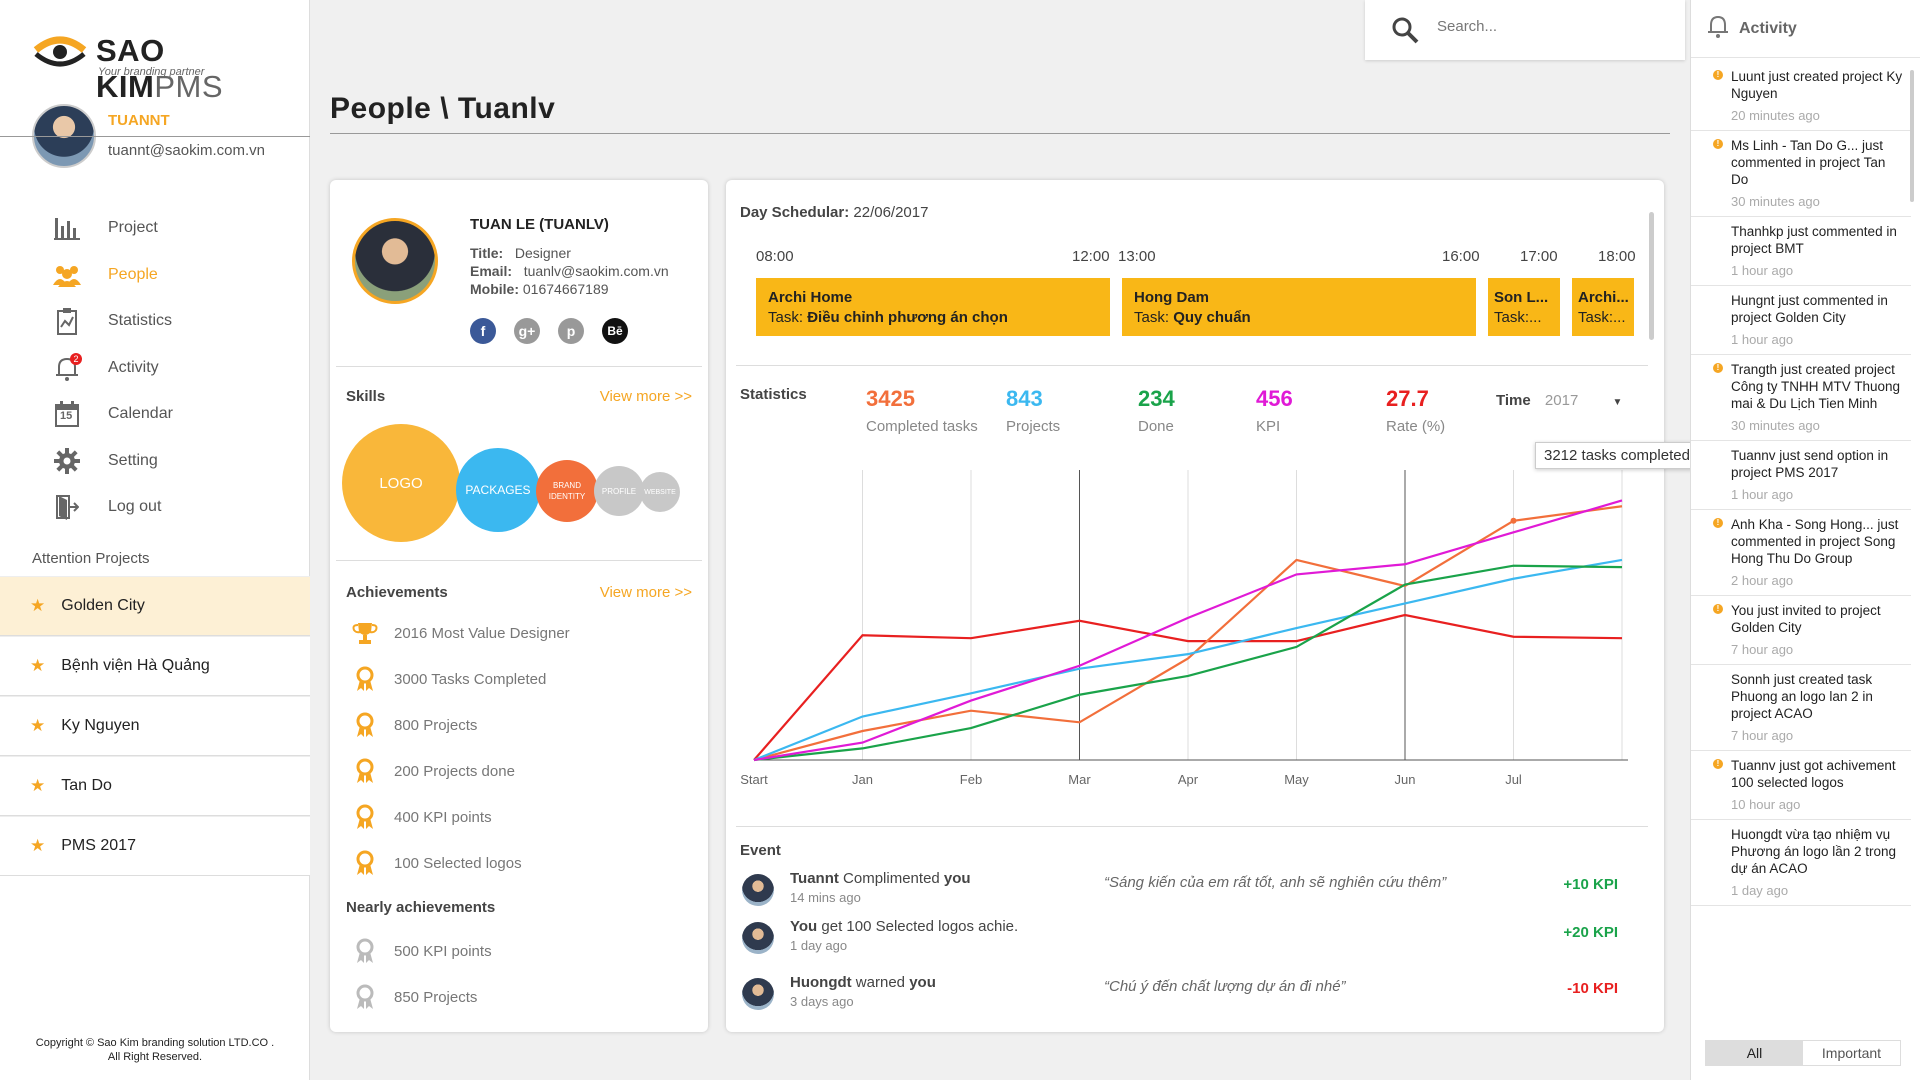 The height and width of the screenshot is (1080, 1920). I want to click on event-target: you, so click(957, 878).